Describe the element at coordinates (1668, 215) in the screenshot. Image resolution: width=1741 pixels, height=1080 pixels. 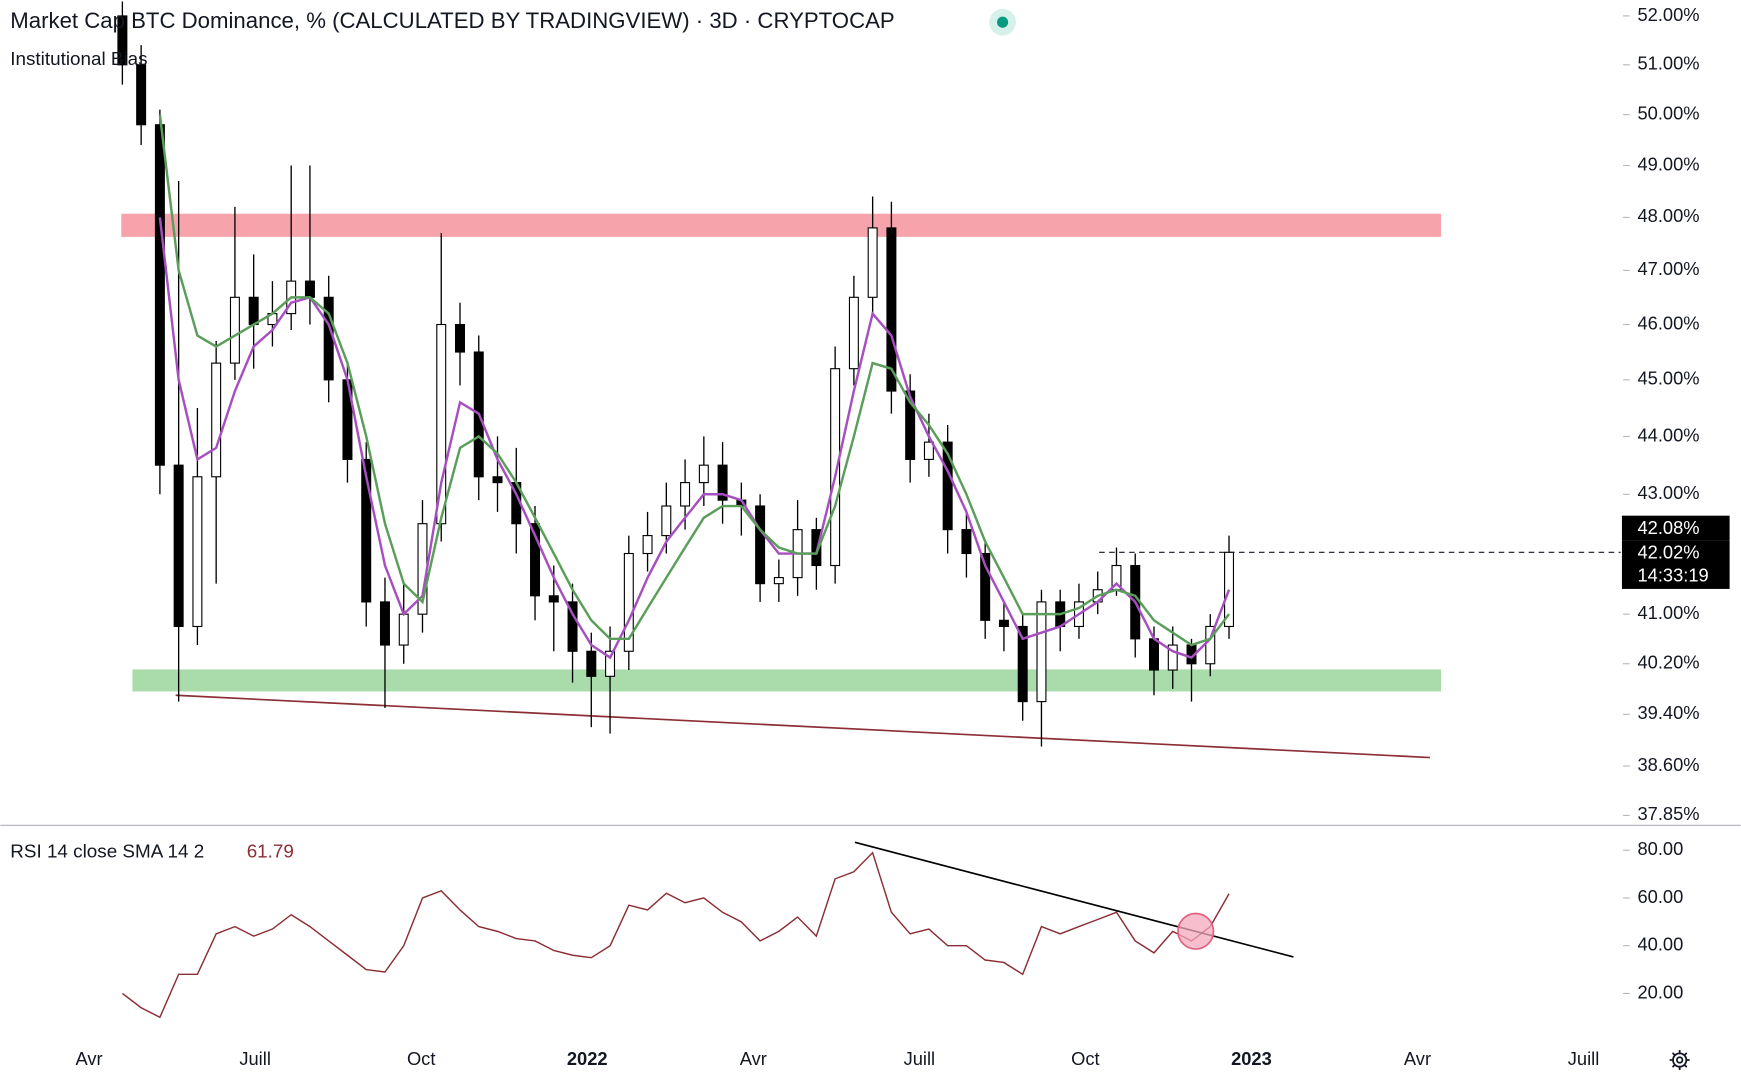
I see `y-tick-label: 48.00%` at that location.